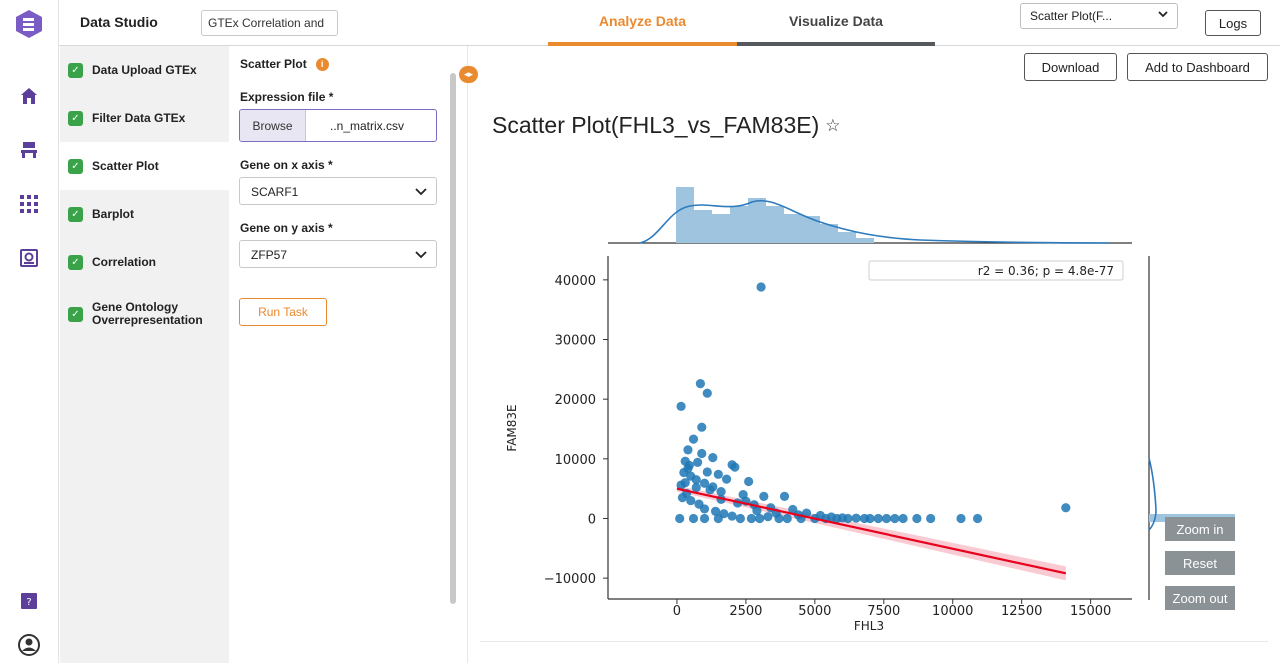  What do you see at coordinates (468, 74) in the screenshot?
I see `collapse-panel-icon: ◂▸` at bounding box center [468, 74].